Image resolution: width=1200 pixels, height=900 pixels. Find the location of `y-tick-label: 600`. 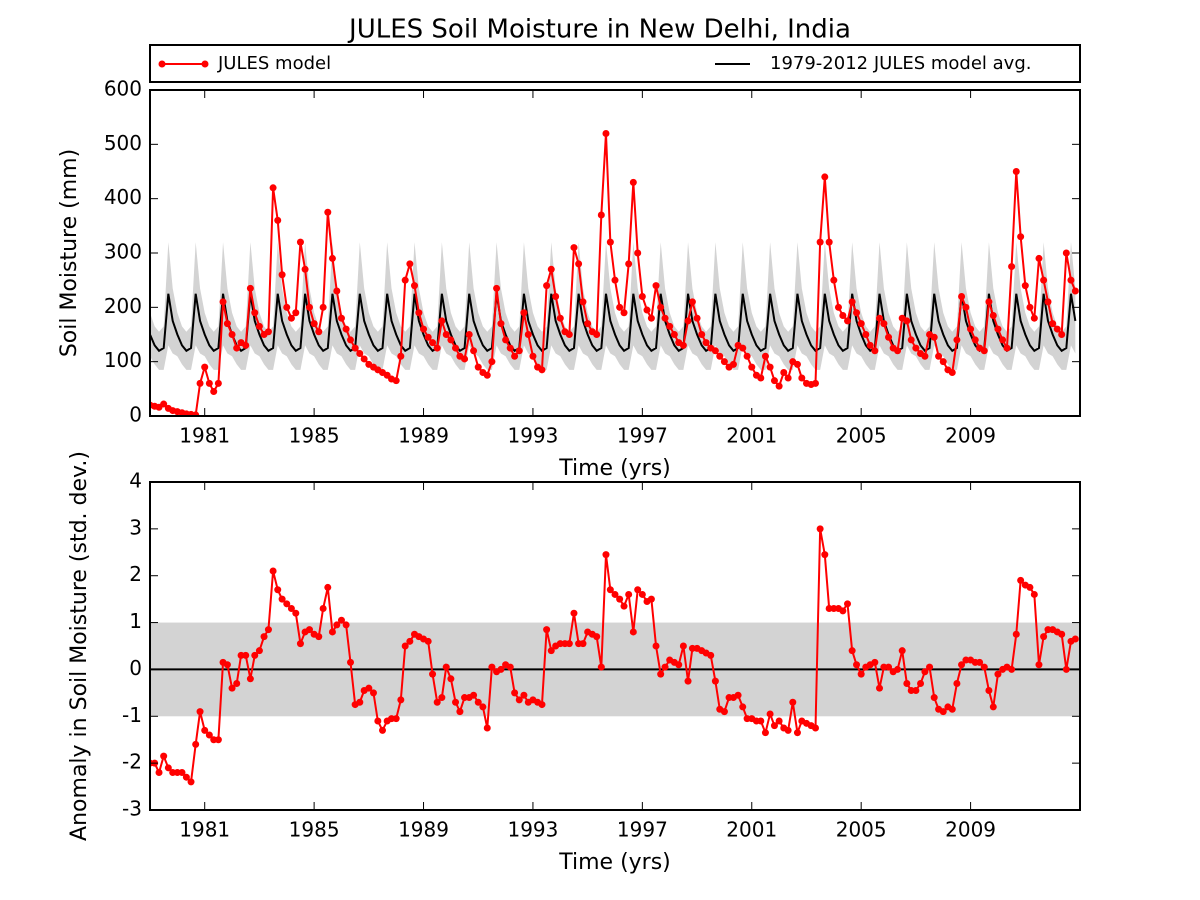

y-tick-label: 600 is located at coordinates (123, 89).